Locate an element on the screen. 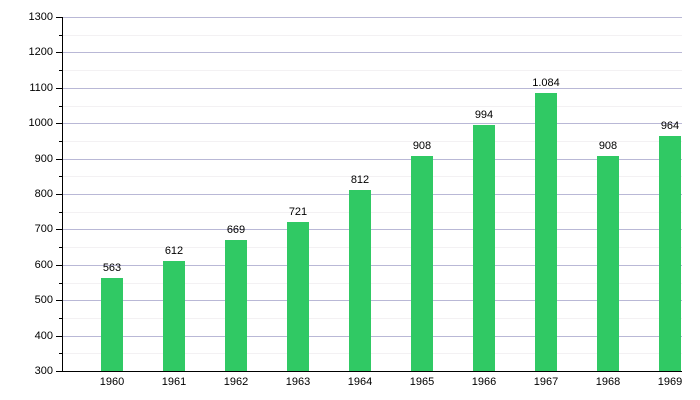  bar-1964 is located at coordinates (360, 280).